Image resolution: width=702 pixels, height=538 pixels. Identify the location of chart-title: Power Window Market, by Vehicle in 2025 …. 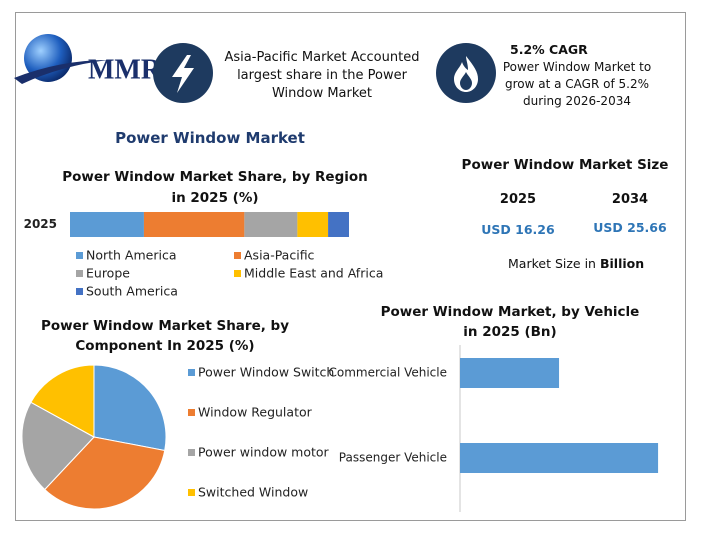
(510, 322).